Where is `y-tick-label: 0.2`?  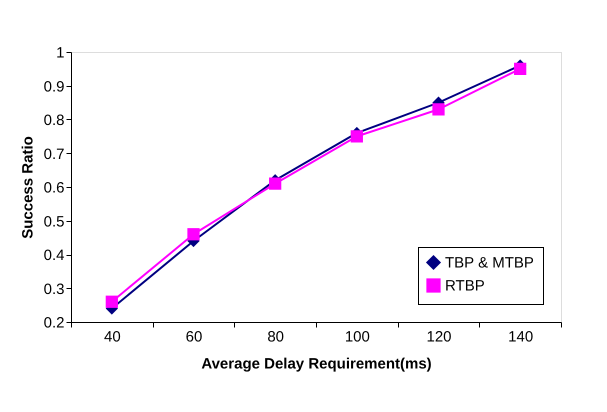
y-tick-label: 0.2 is located at coordinates (54, 323).